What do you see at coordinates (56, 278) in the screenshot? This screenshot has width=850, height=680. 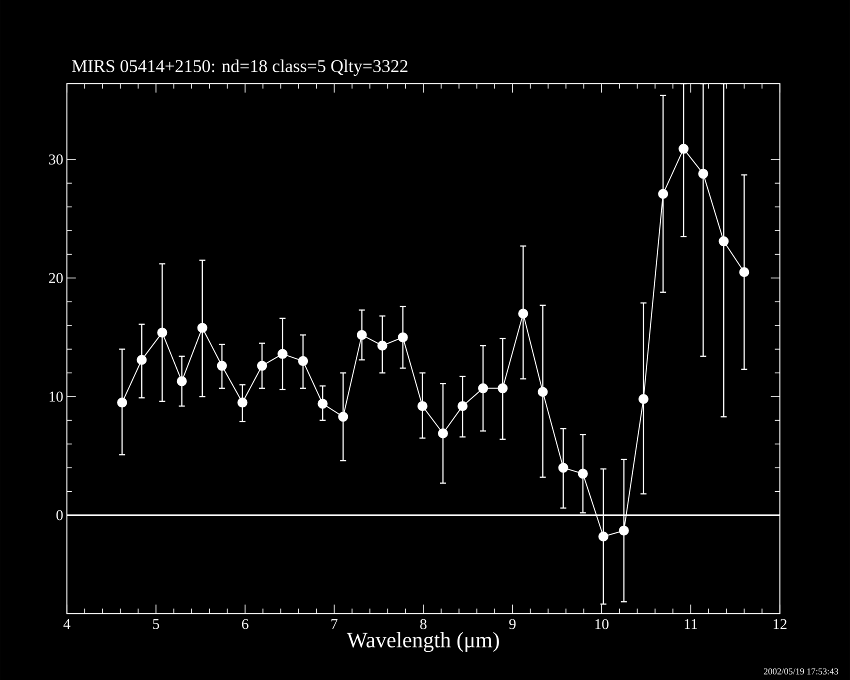 I see `y-tick-label: 20` at bounding box center [56, 278].